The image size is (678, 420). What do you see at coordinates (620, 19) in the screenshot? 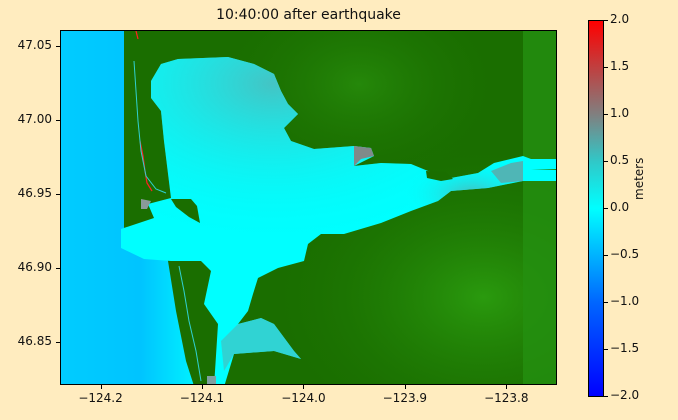
I see `colorbar-tick-label: 2.0` at bounding box center [620, 19].